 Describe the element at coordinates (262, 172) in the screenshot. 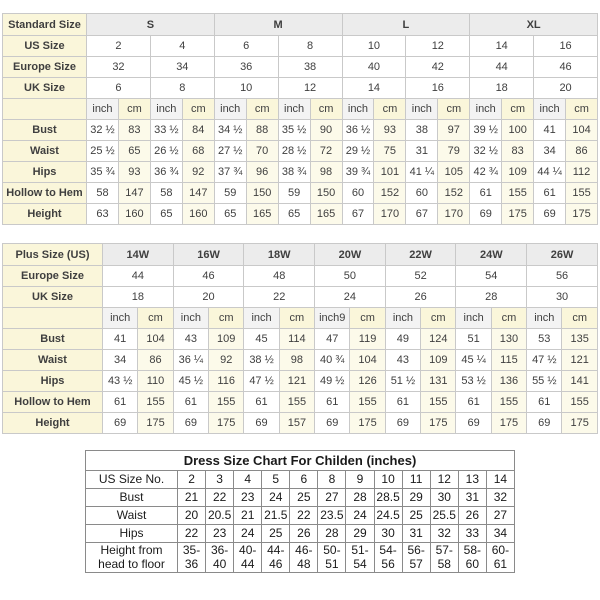

I see `measure-value-cell: 96` at that location.